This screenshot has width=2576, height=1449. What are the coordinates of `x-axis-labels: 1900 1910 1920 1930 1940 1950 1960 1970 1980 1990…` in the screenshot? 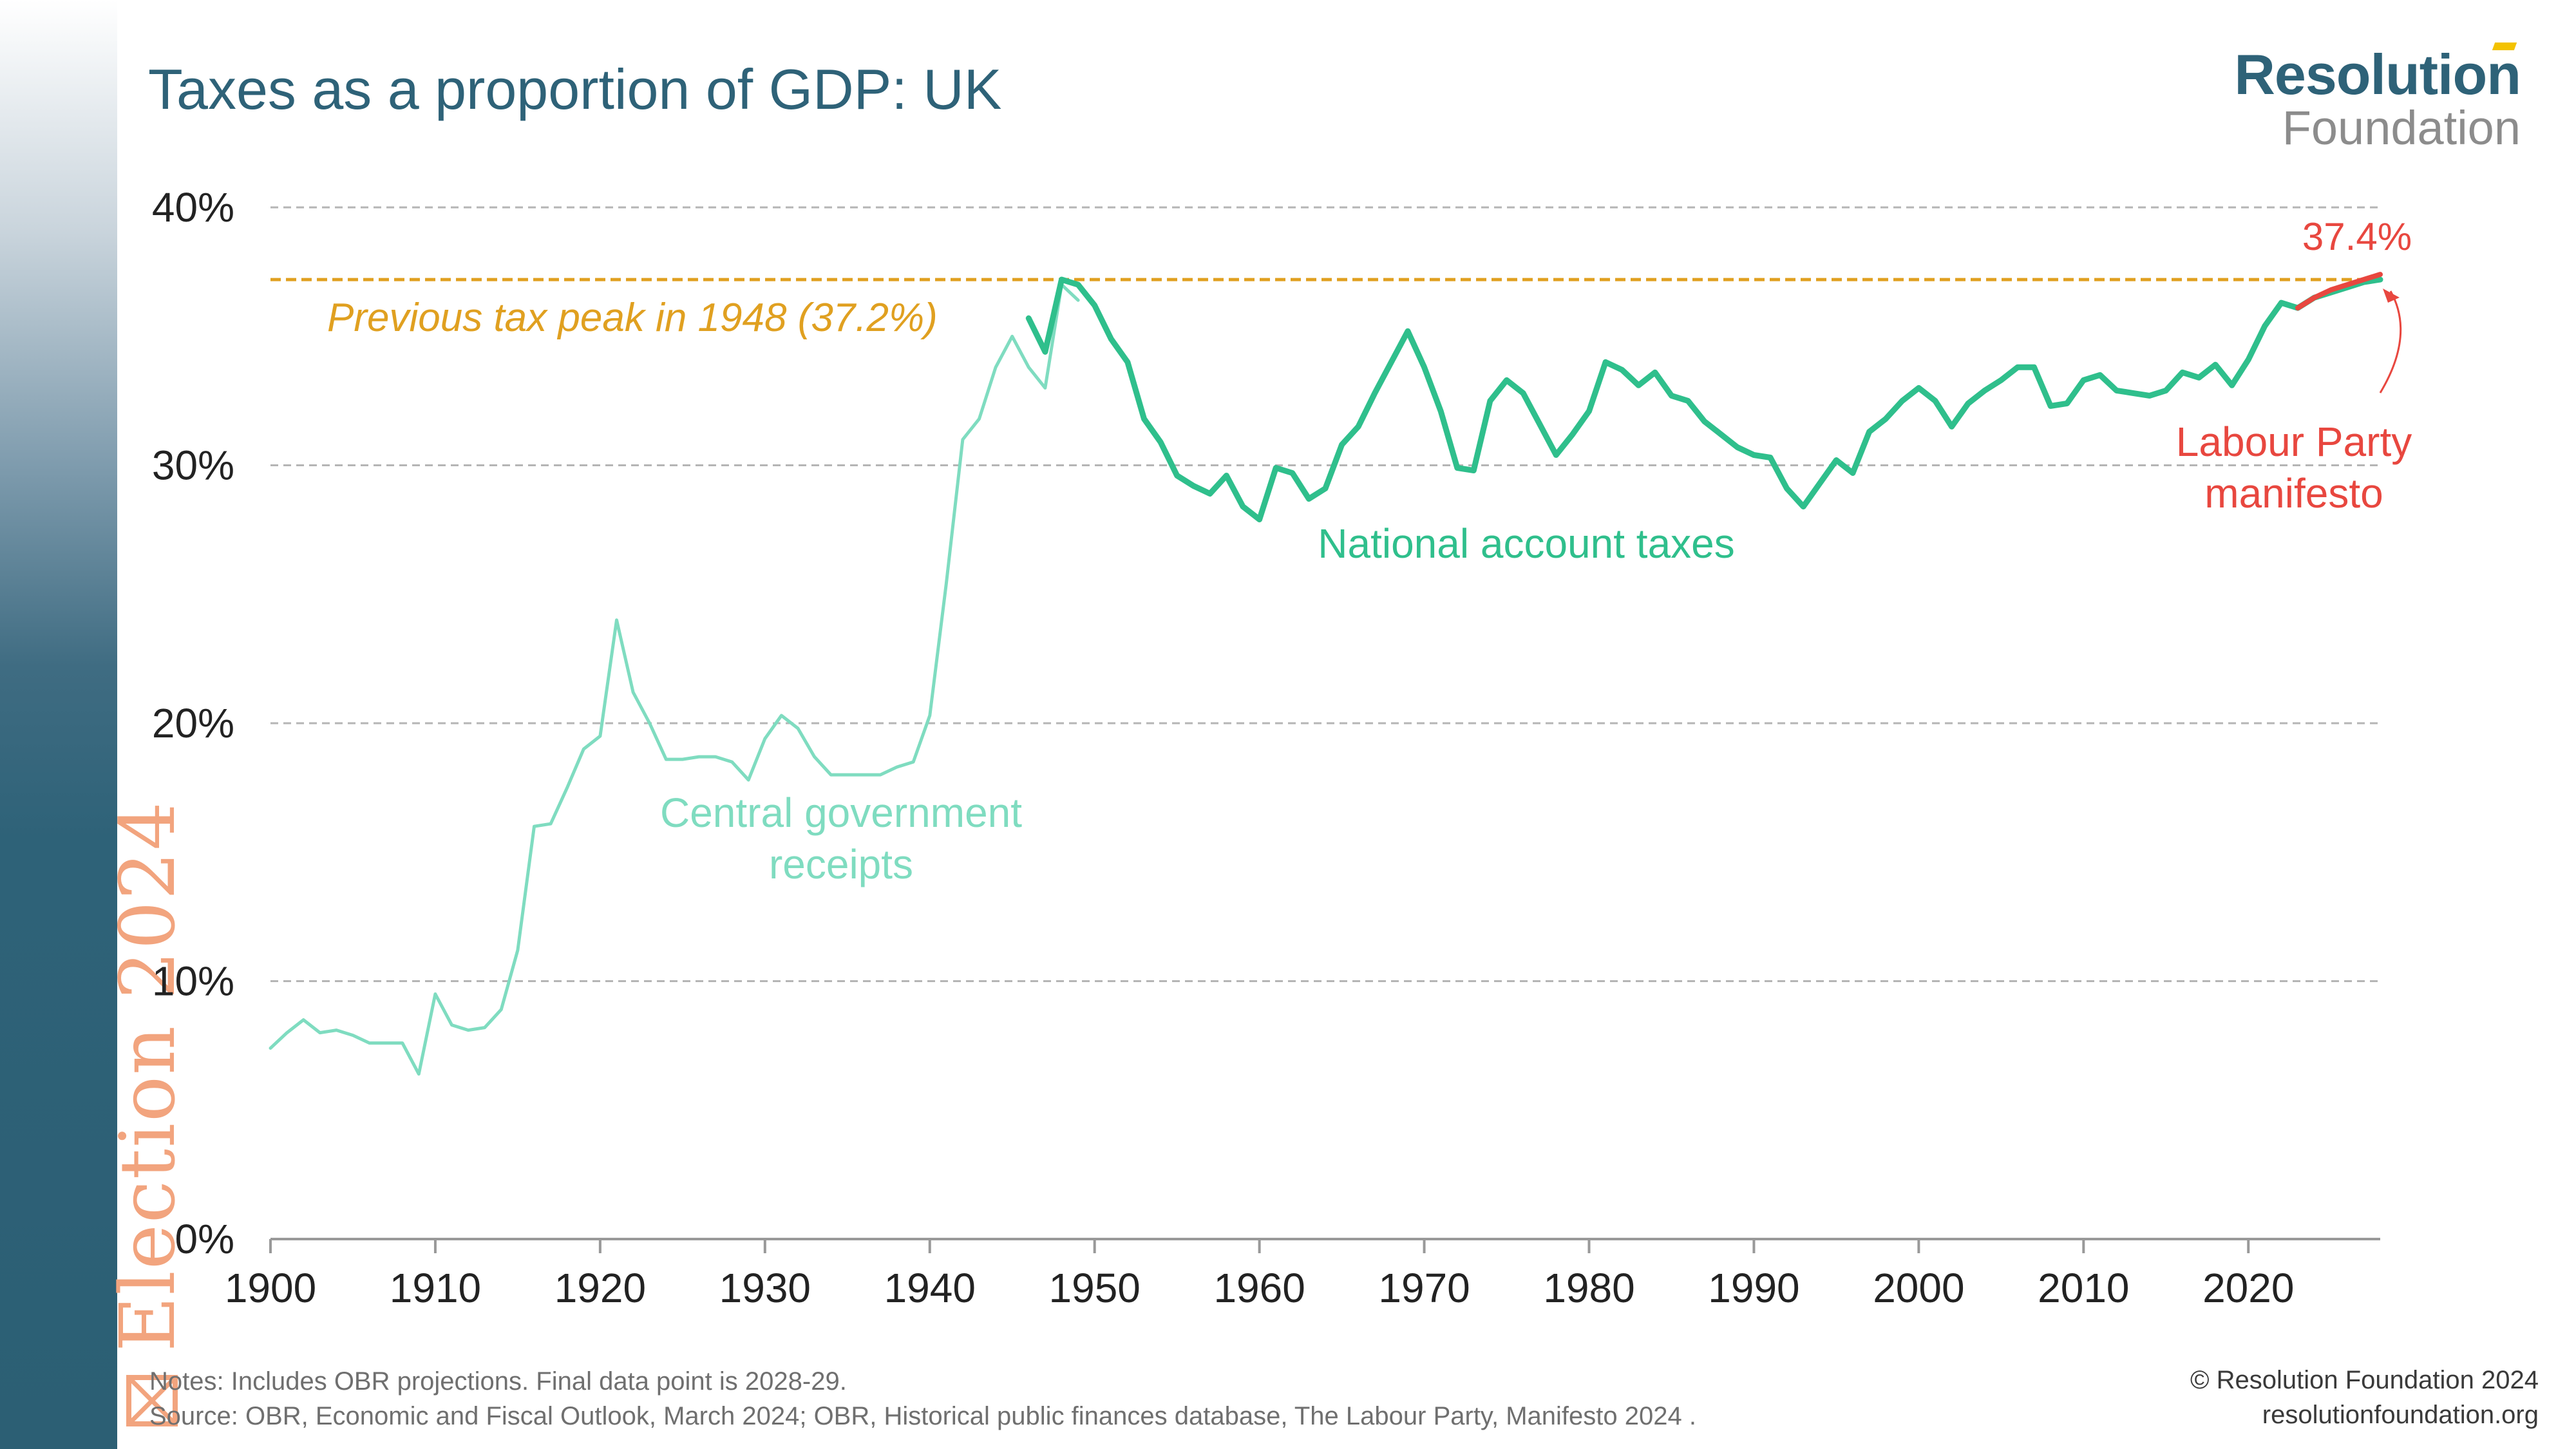 It's located at (1260, 1288).